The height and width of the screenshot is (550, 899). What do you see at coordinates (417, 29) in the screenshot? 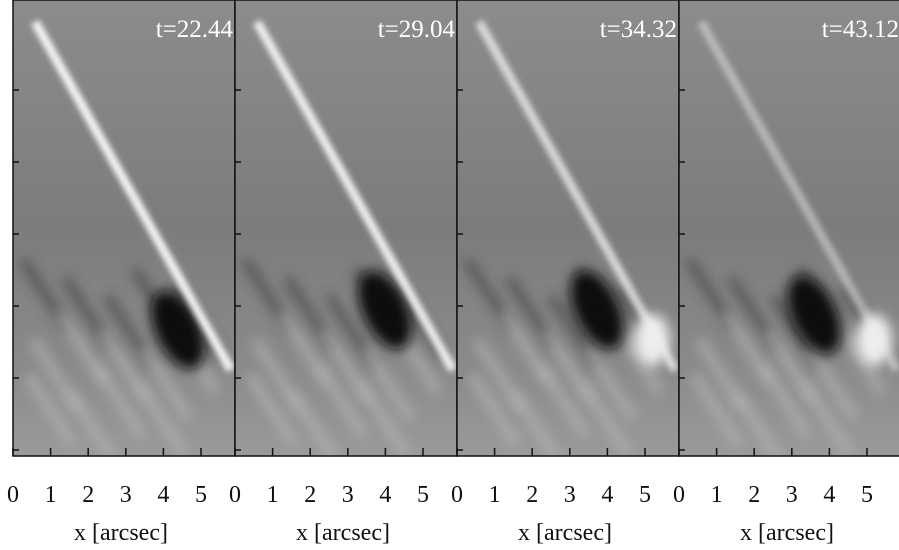
I see `time-label: t=29.04` at bounding box center [417, 29].